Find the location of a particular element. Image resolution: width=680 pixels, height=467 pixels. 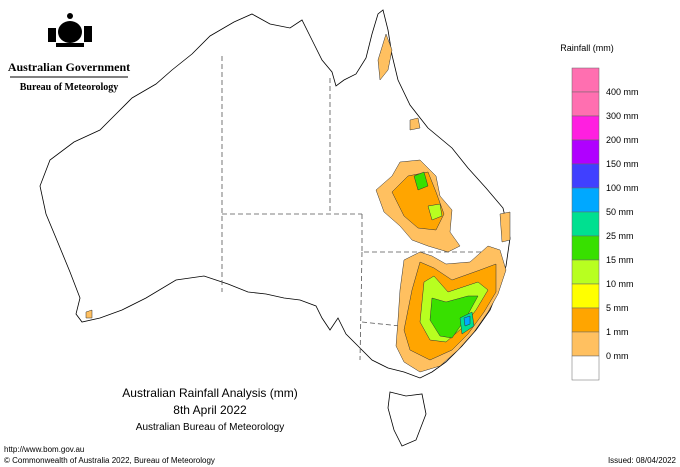

legend-label: 300 mm is located at coordinates (622, 116).